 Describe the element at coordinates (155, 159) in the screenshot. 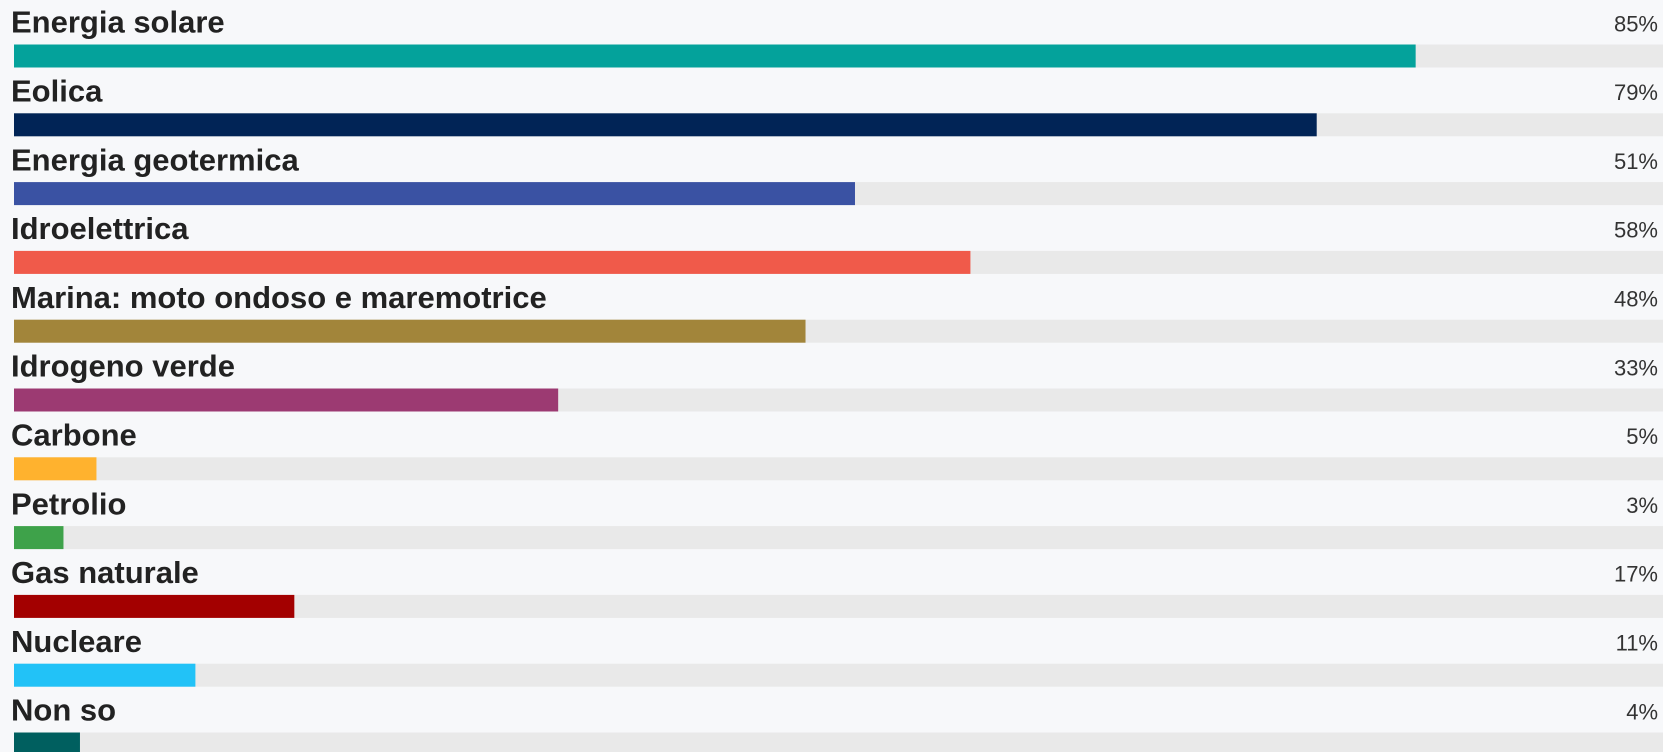

I see `option-label: Energia geotermica` at that location.